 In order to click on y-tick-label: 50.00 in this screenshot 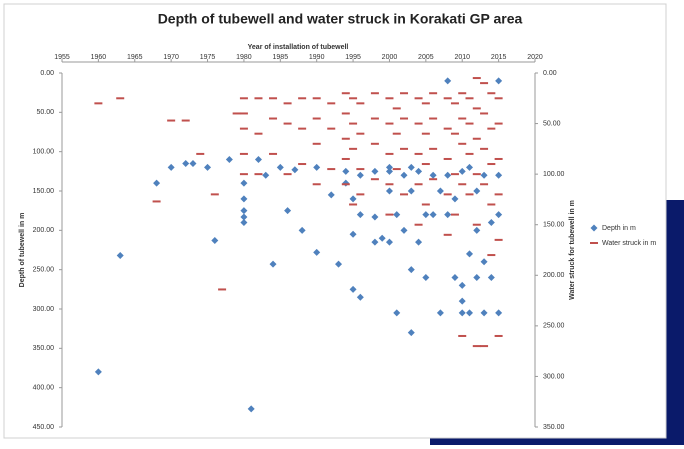, I will do `click(45, 112)`.